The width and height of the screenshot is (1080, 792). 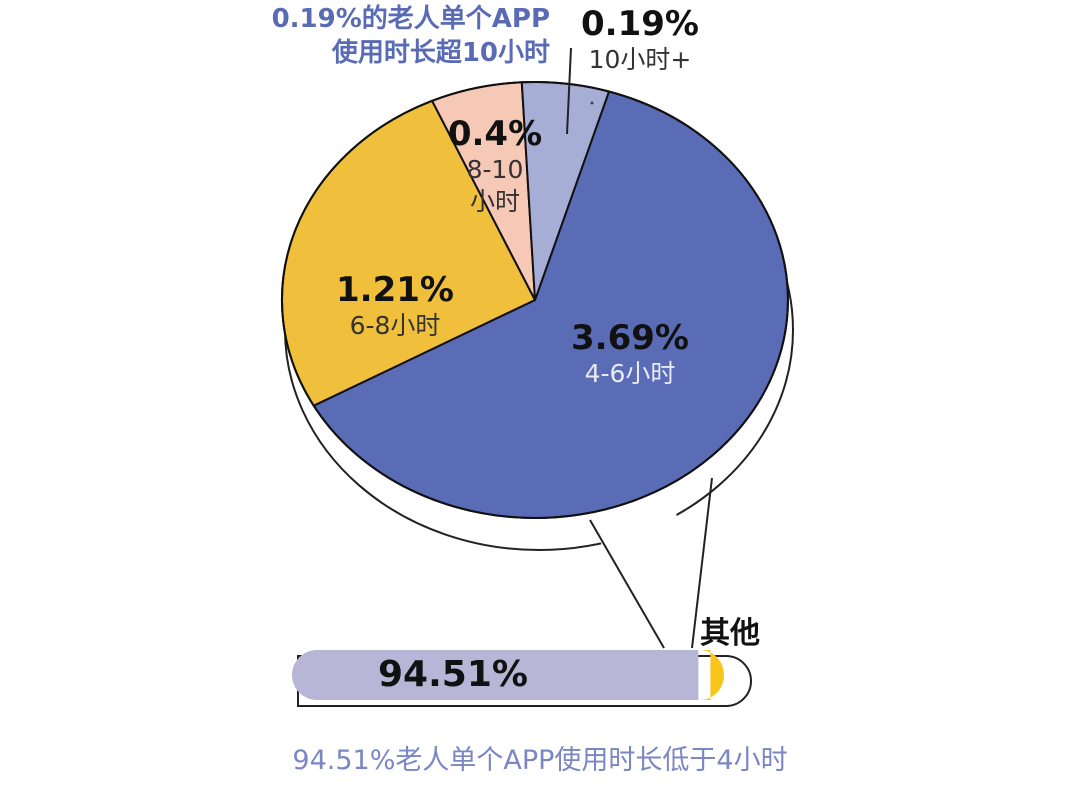 I want to click on slice-label-4-6h: 3.69% 4-6小时, so click(x=630, y=354).